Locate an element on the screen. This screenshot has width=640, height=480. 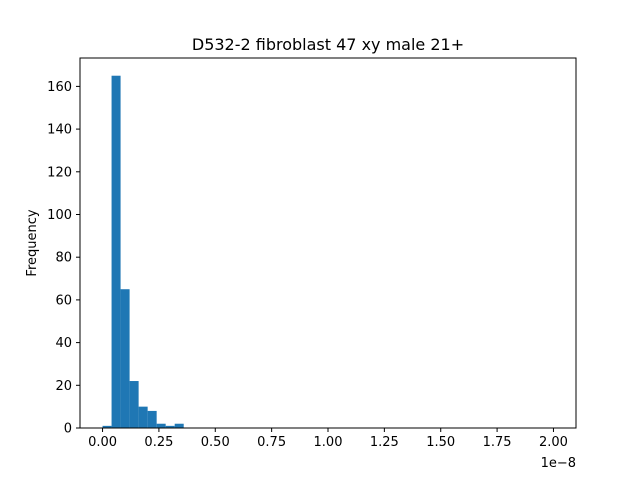
x-tick-label-5: 1.25 is located at coordinates (384, 442).